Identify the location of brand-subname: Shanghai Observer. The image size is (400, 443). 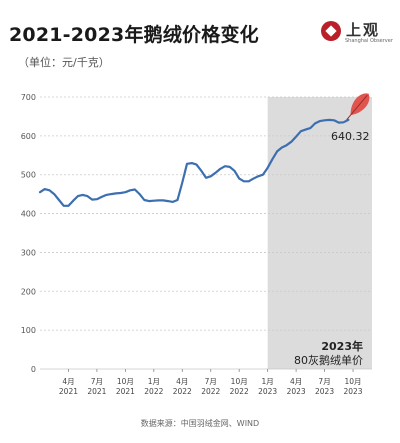
(369, 41).